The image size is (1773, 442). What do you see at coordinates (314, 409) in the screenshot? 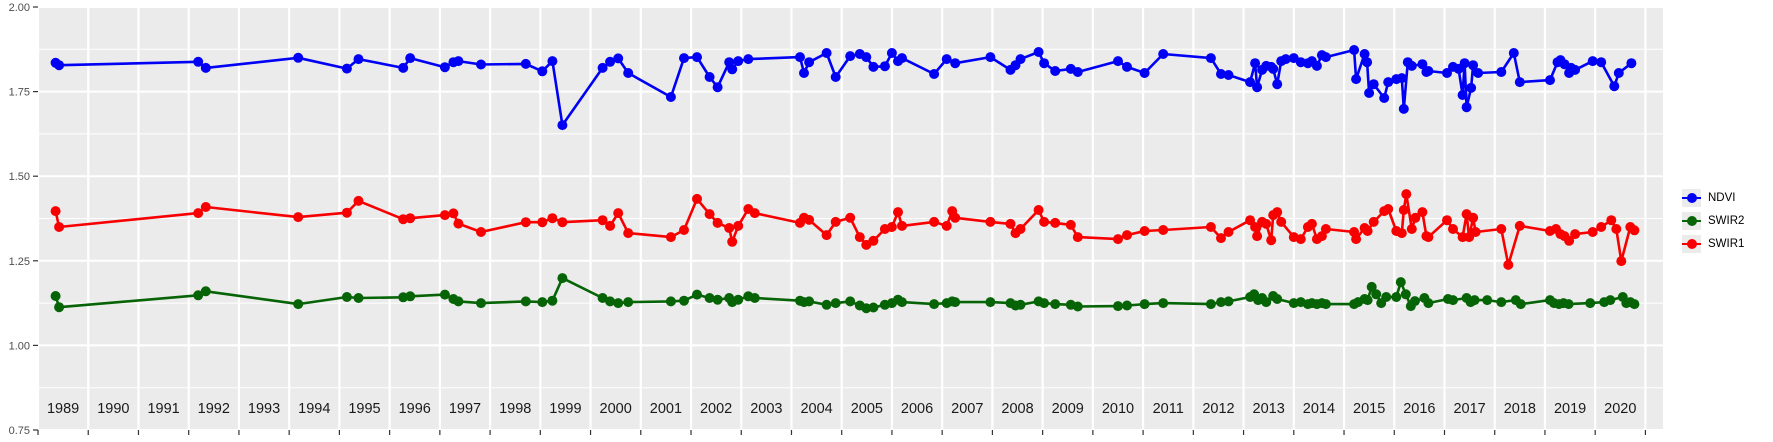
I see `x-axis-label: 1994` at bounding box center [314, 409].